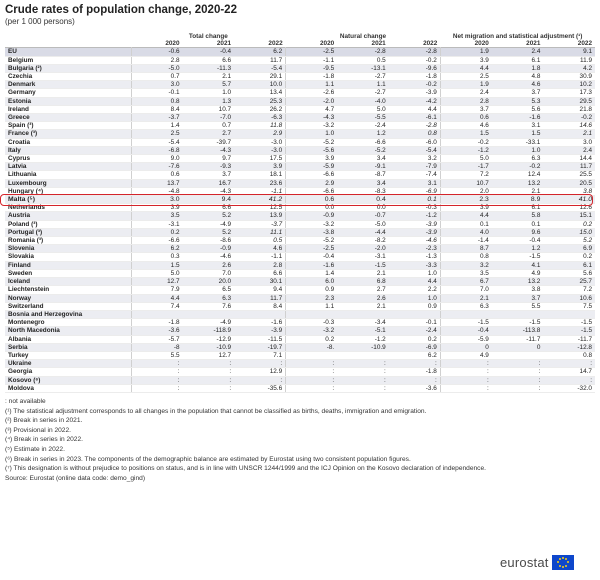 The width and height of the screenshot is (600, 580). Describe the element at coordinates (68, 36) in the screenshot. I see `corner-cell` at that location.